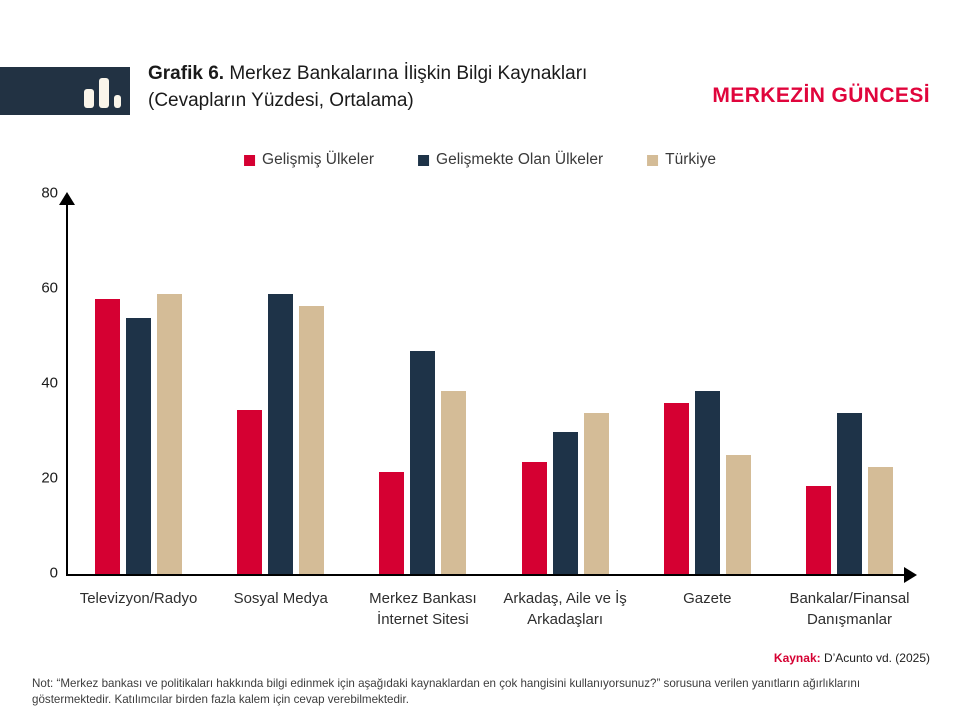  What do you see at coordinates (138, 598) in the screenshot?
I see `x-axis-category-label: Televizyon/Radyo` at bounding box center [138, 598].